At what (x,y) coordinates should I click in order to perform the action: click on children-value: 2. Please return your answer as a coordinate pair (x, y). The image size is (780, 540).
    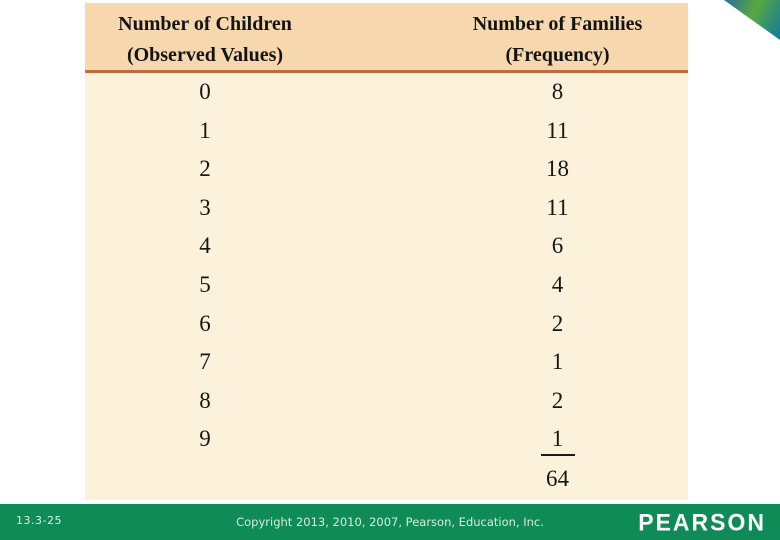
    Looking at the image, I should click on (205, 169).